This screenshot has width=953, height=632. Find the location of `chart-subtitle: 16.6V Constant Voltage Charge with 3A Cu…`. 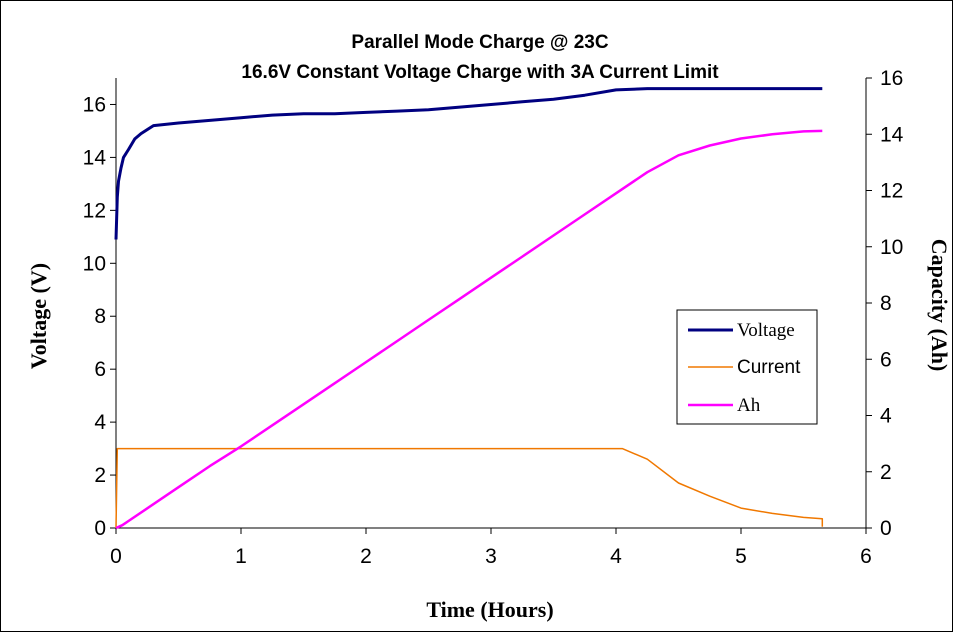

chart-subtitle: 16.6V Constant Voltage Charge with 3A Cu… is located at coordinates (480, 72).